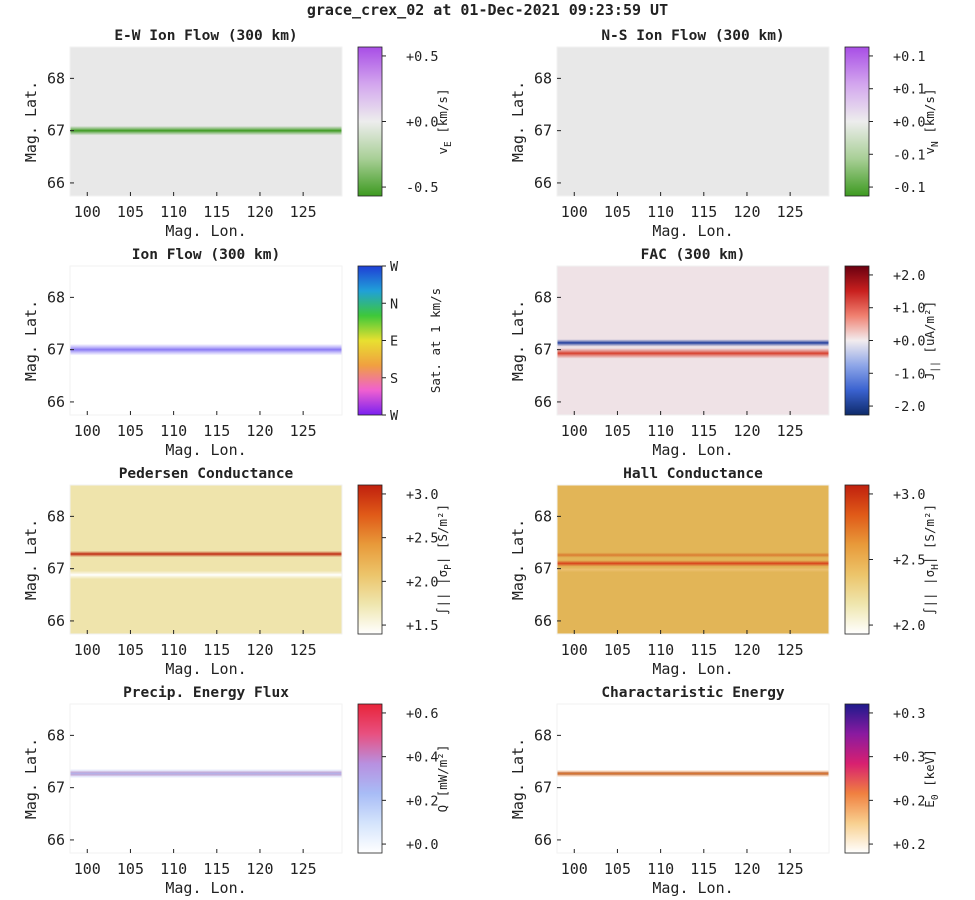 The image size is (975, 900). What do you see at coordinates (931, 122) in the screenshot?
I see `colorbar-label: vN [km/s]` at bounding box center [931, 122].